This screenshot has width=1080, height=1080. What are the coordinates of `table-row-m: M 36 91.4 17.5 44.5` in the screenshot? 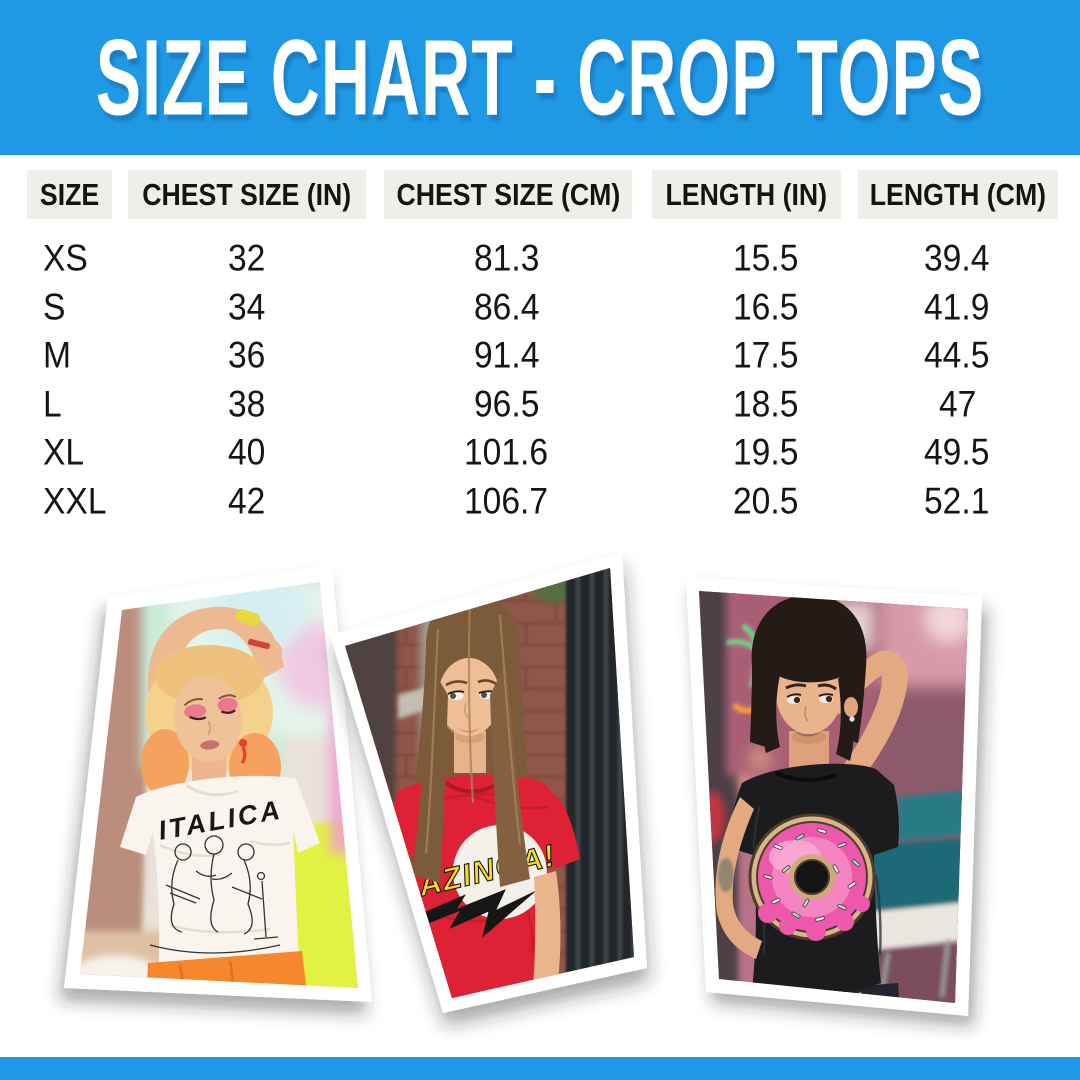 It's located at (542, 356).